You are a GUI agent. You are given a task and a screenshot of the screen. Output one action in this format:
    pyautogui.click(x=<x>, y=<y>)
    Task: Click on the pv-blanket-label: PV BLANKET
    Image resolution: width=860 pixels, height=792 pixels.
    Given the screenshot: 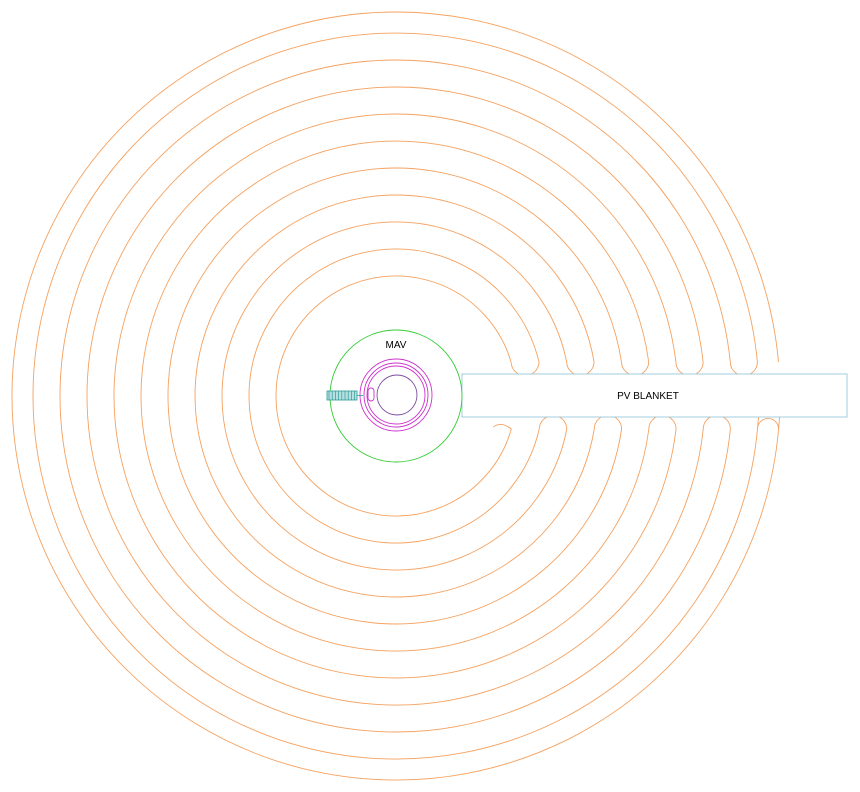 What is the action you would take?
    pyautogui.click(x=648, y=396)
    